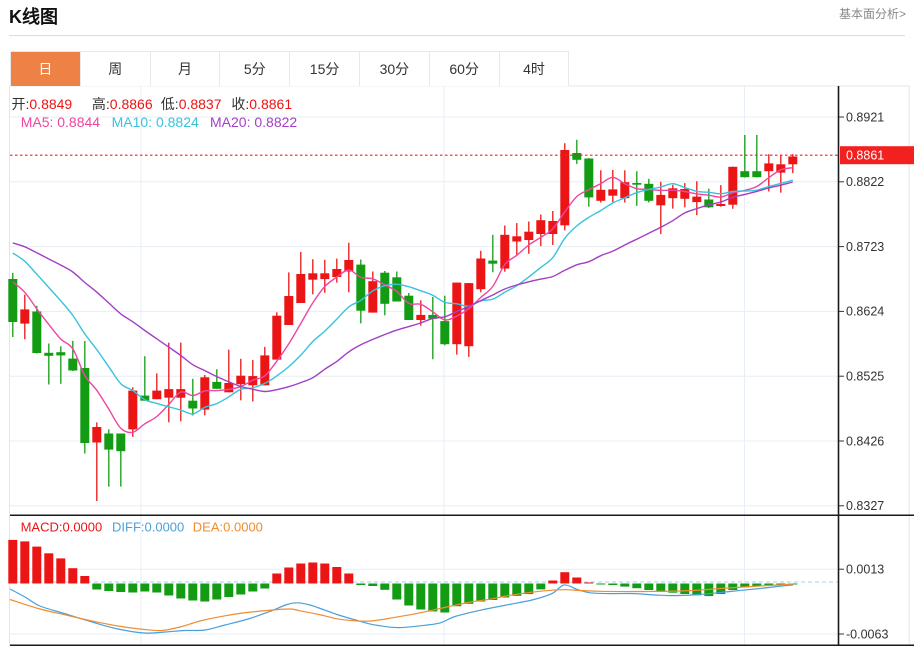  What do you see at coordinates (865, 117) in the screenshot?
I see `svg-text: 0.8921` at bounding box center [865, 117].